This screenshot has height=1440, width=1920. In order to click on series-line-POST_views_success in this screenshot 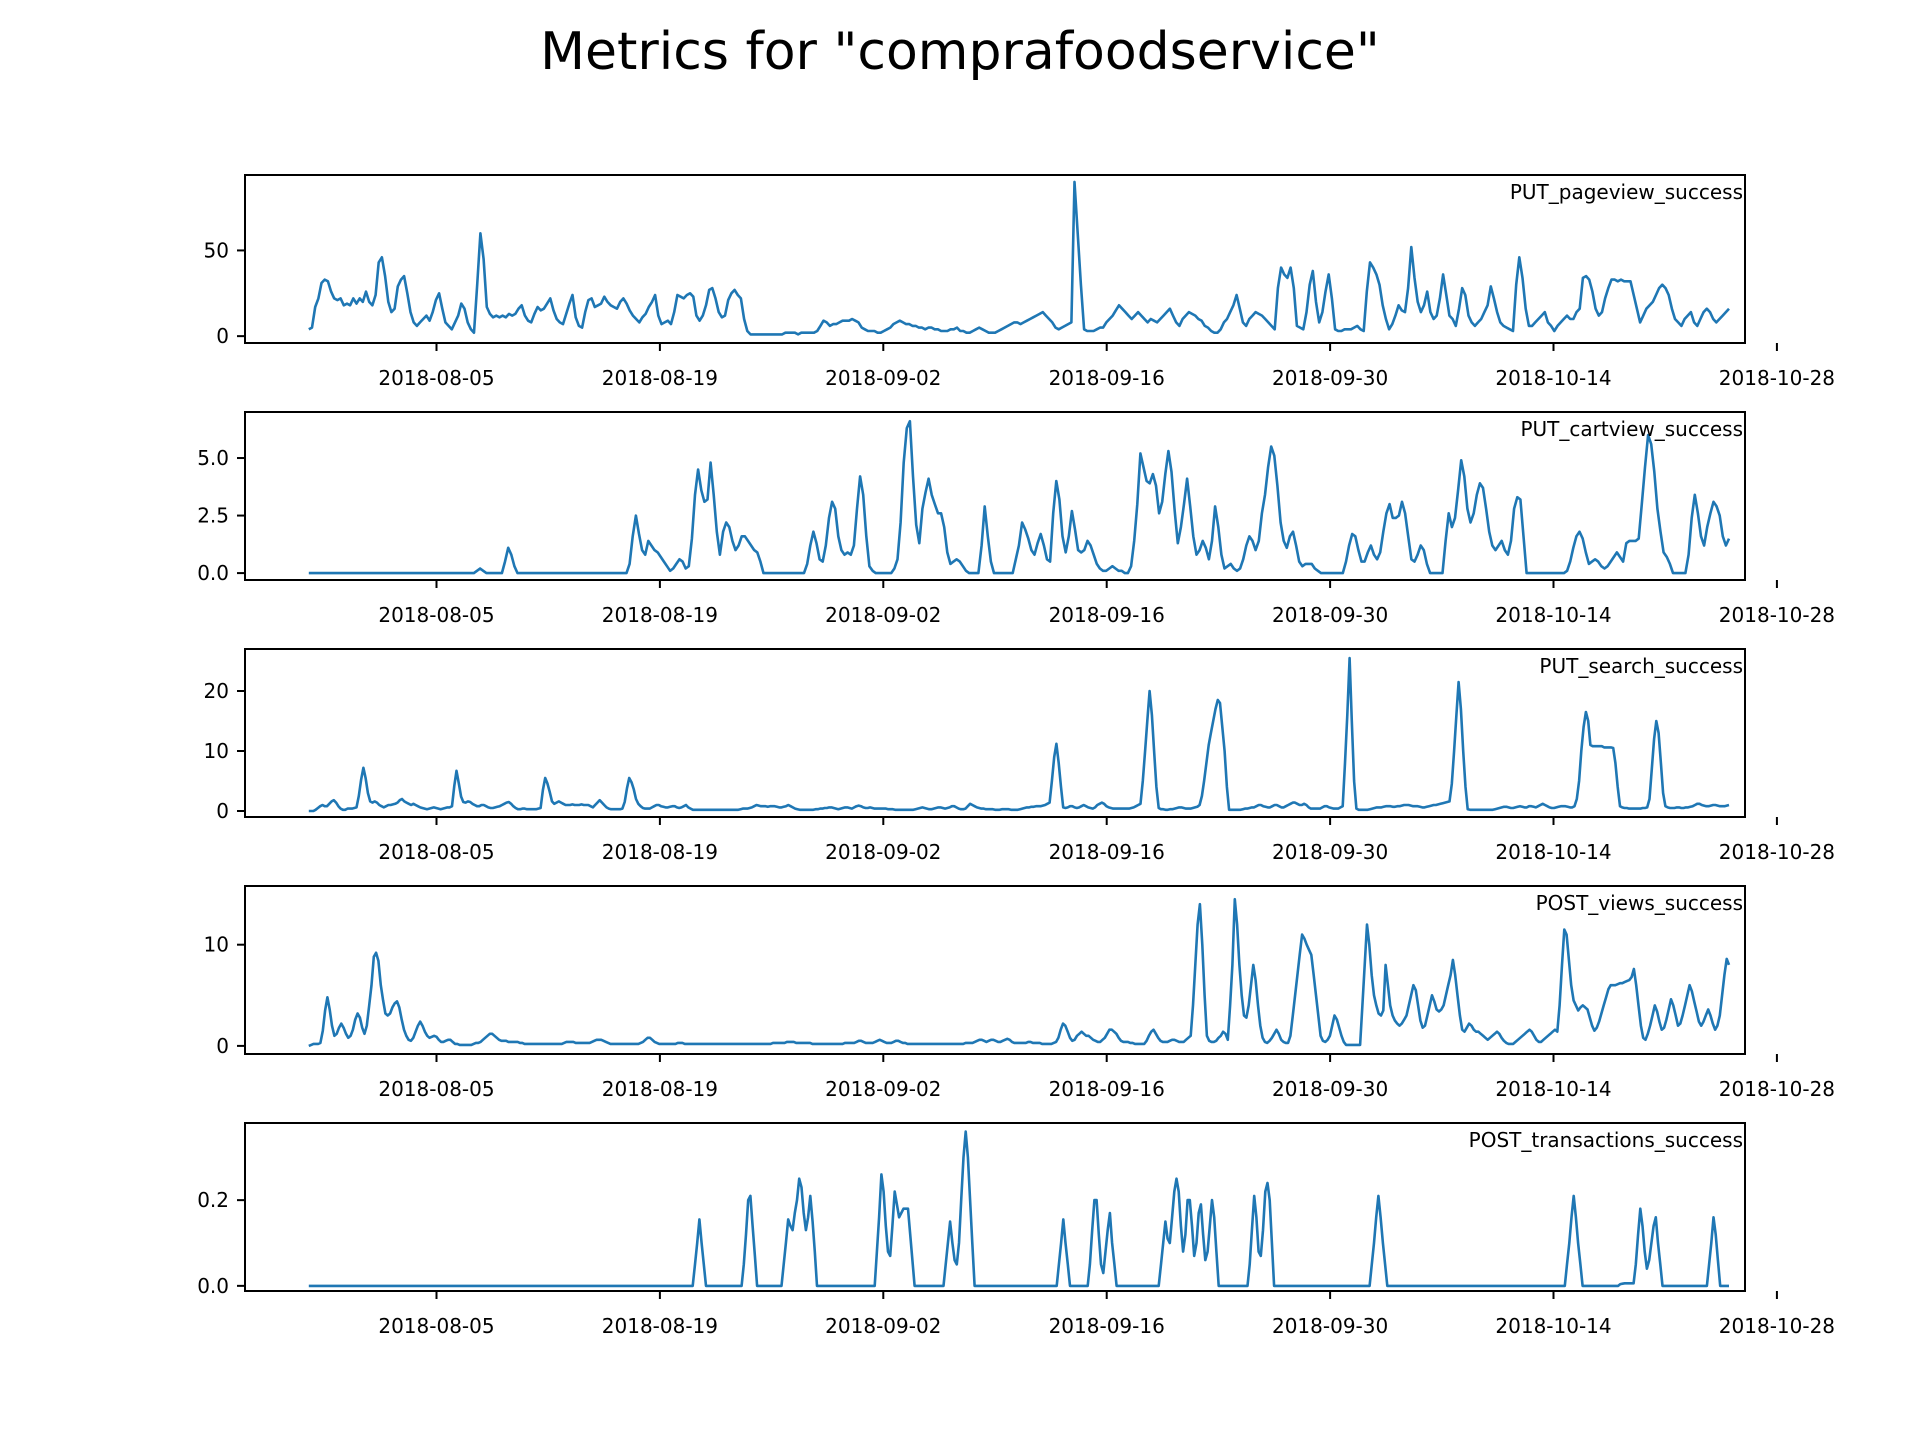, I will do `click(1019, 972)`.